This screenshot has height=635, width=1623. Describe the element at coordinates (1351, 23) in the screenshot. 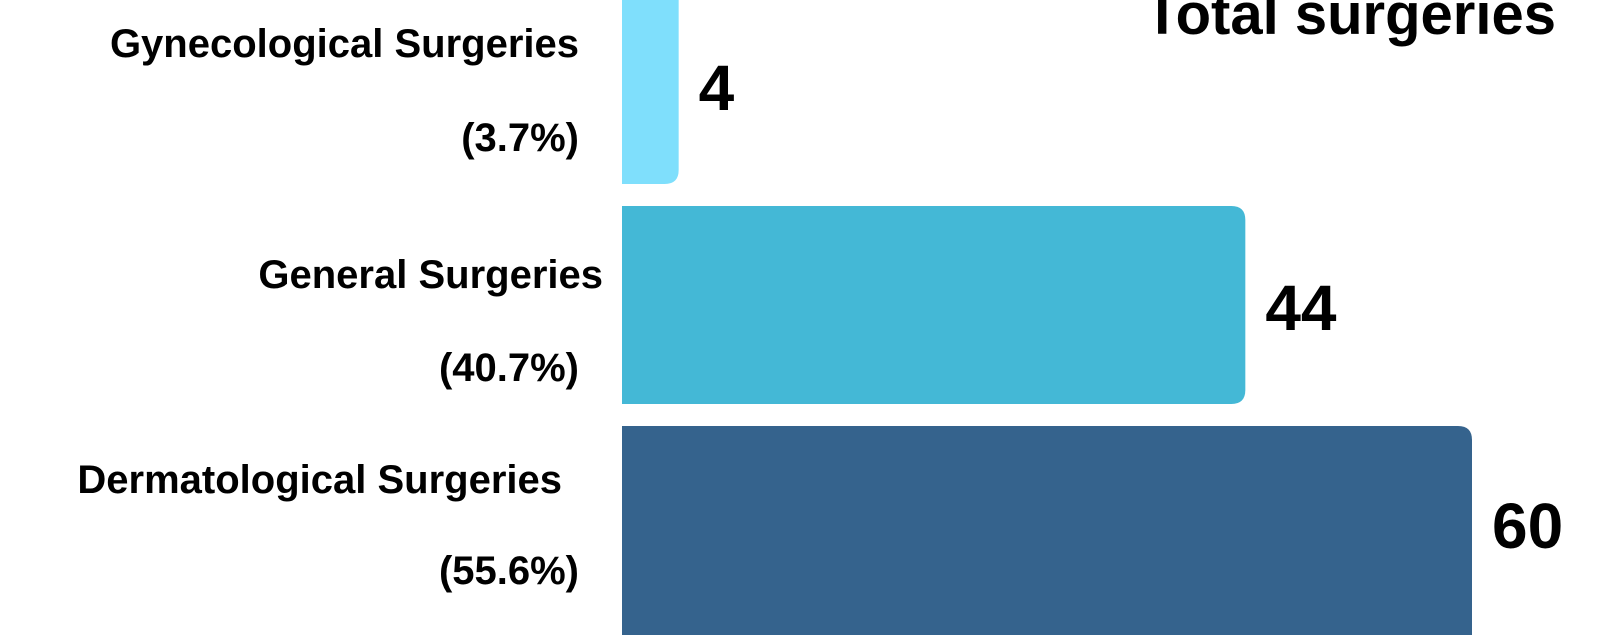

I see `chart-title: Total surgeries` at that location.